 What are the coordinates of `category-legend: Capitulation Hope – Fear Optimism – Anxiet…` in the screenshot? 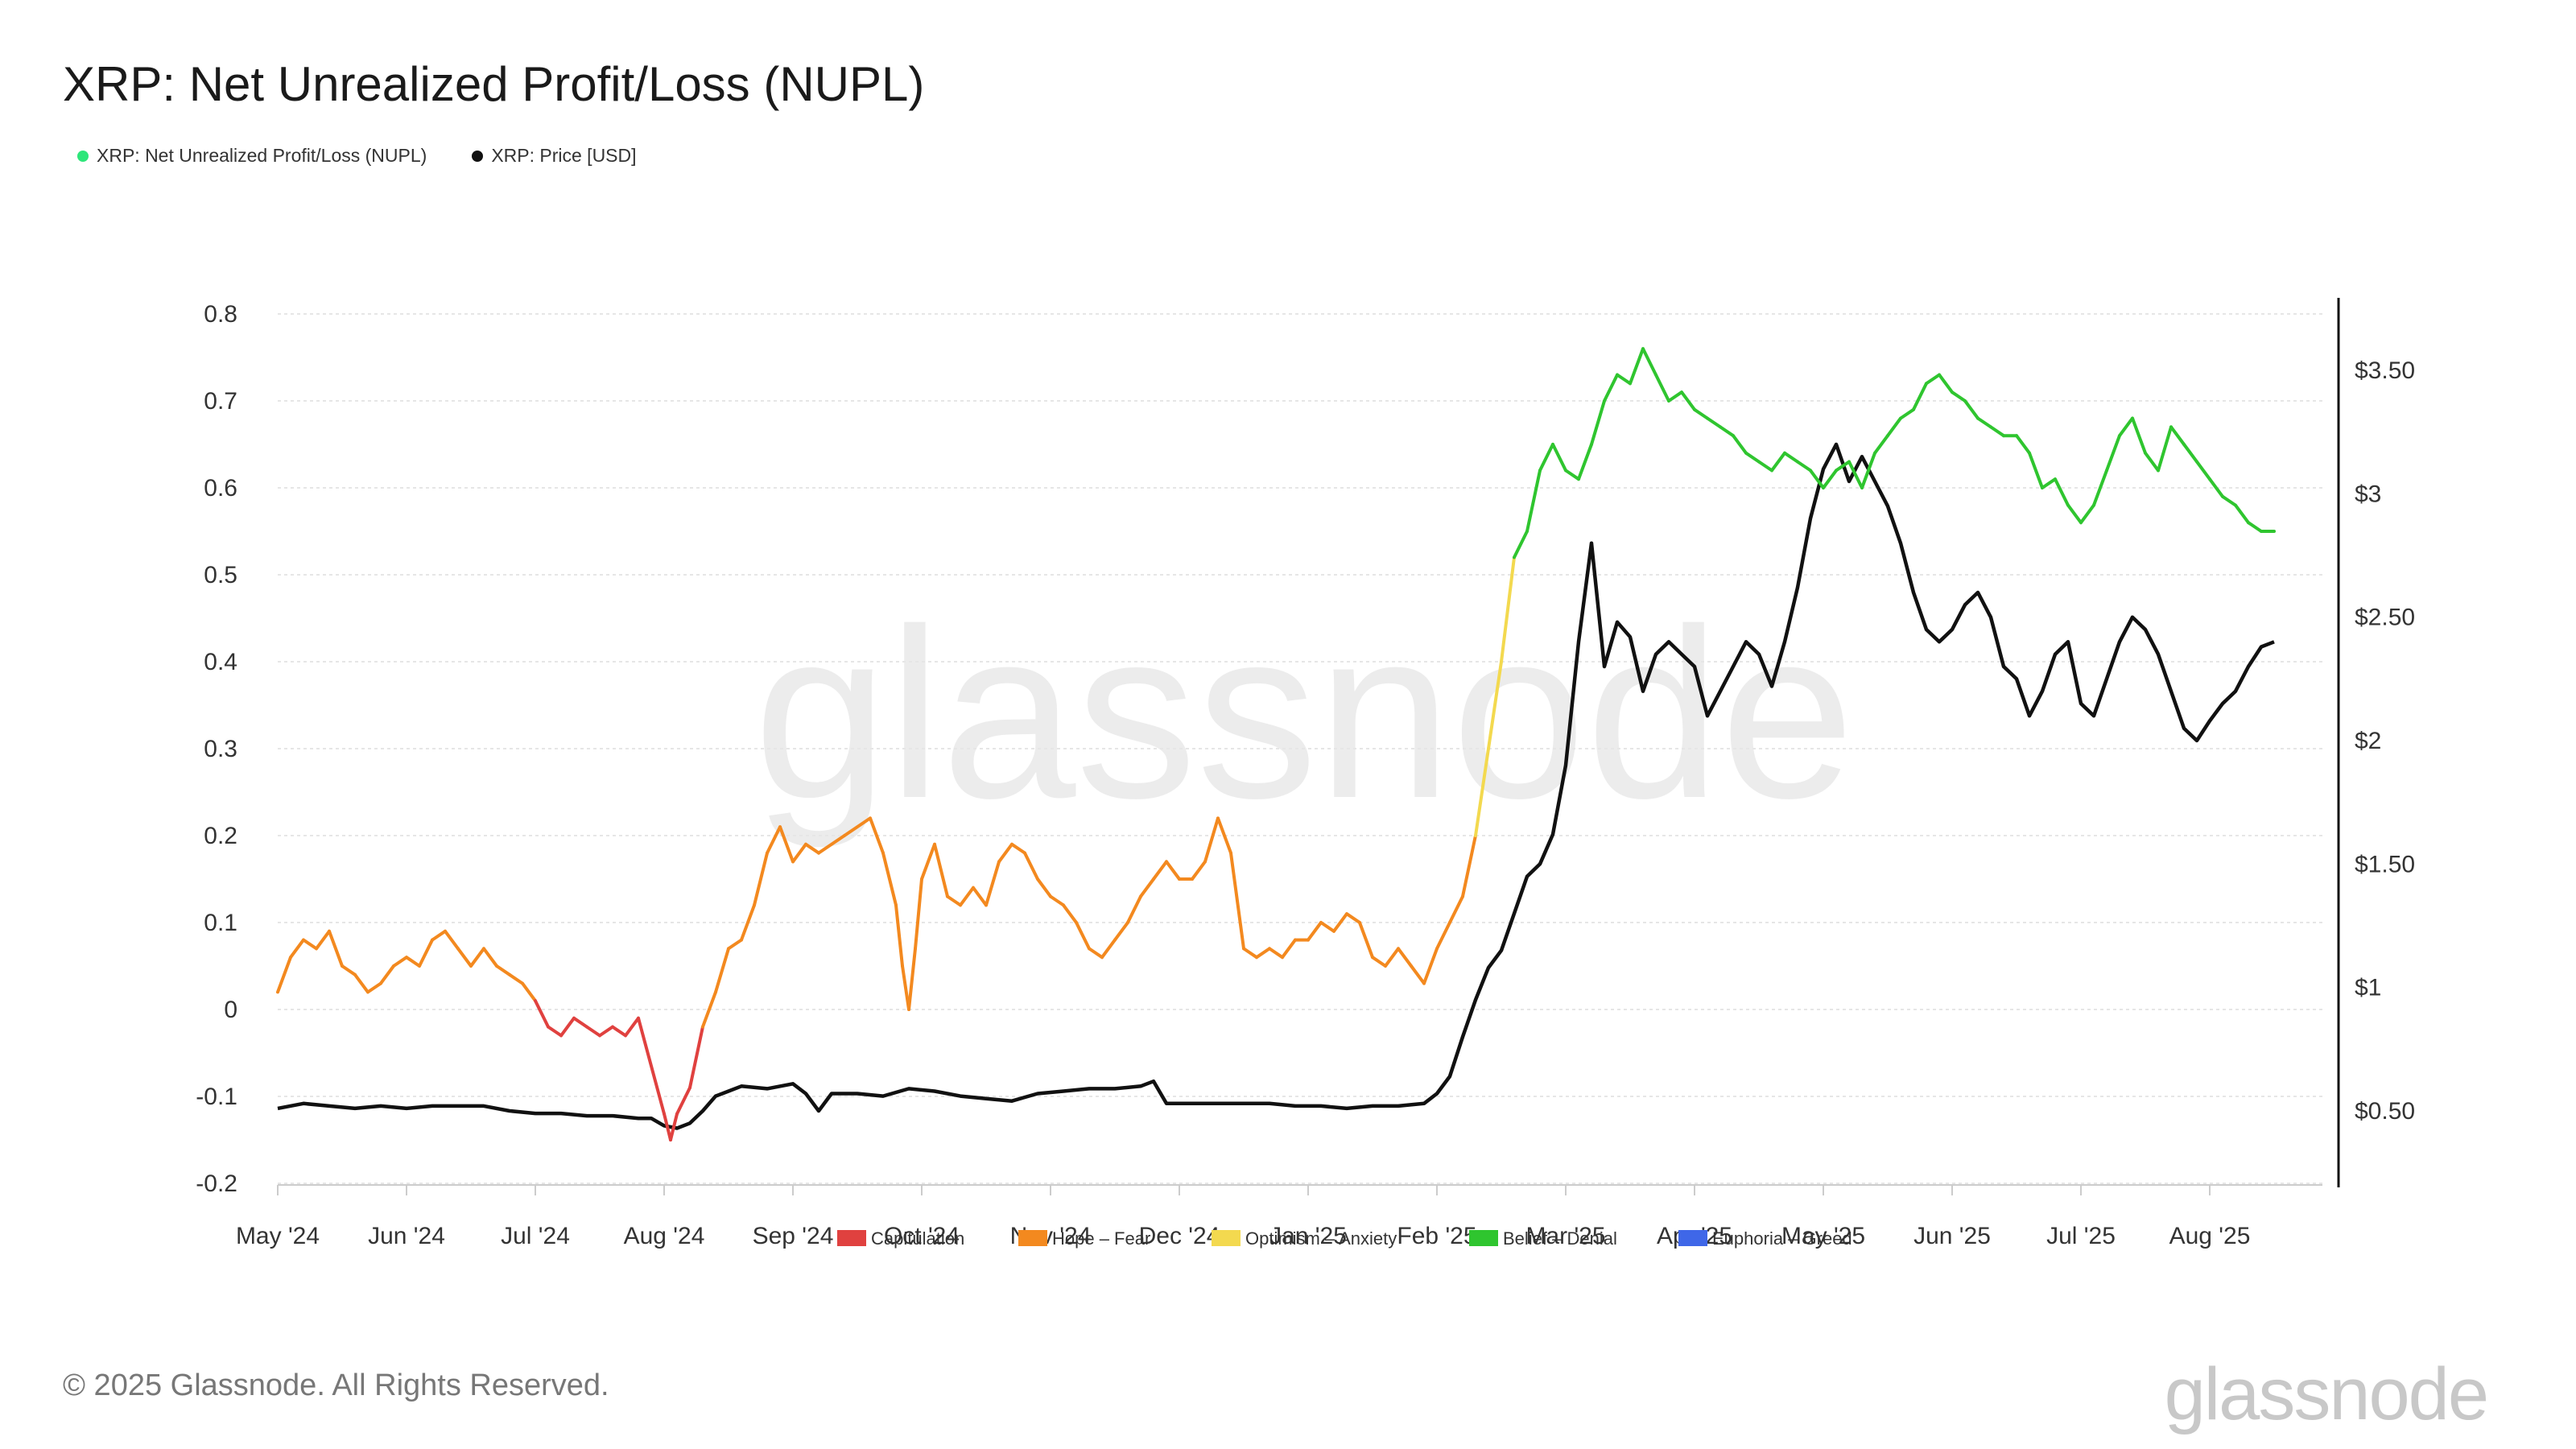 It's located at (1344, 1238).